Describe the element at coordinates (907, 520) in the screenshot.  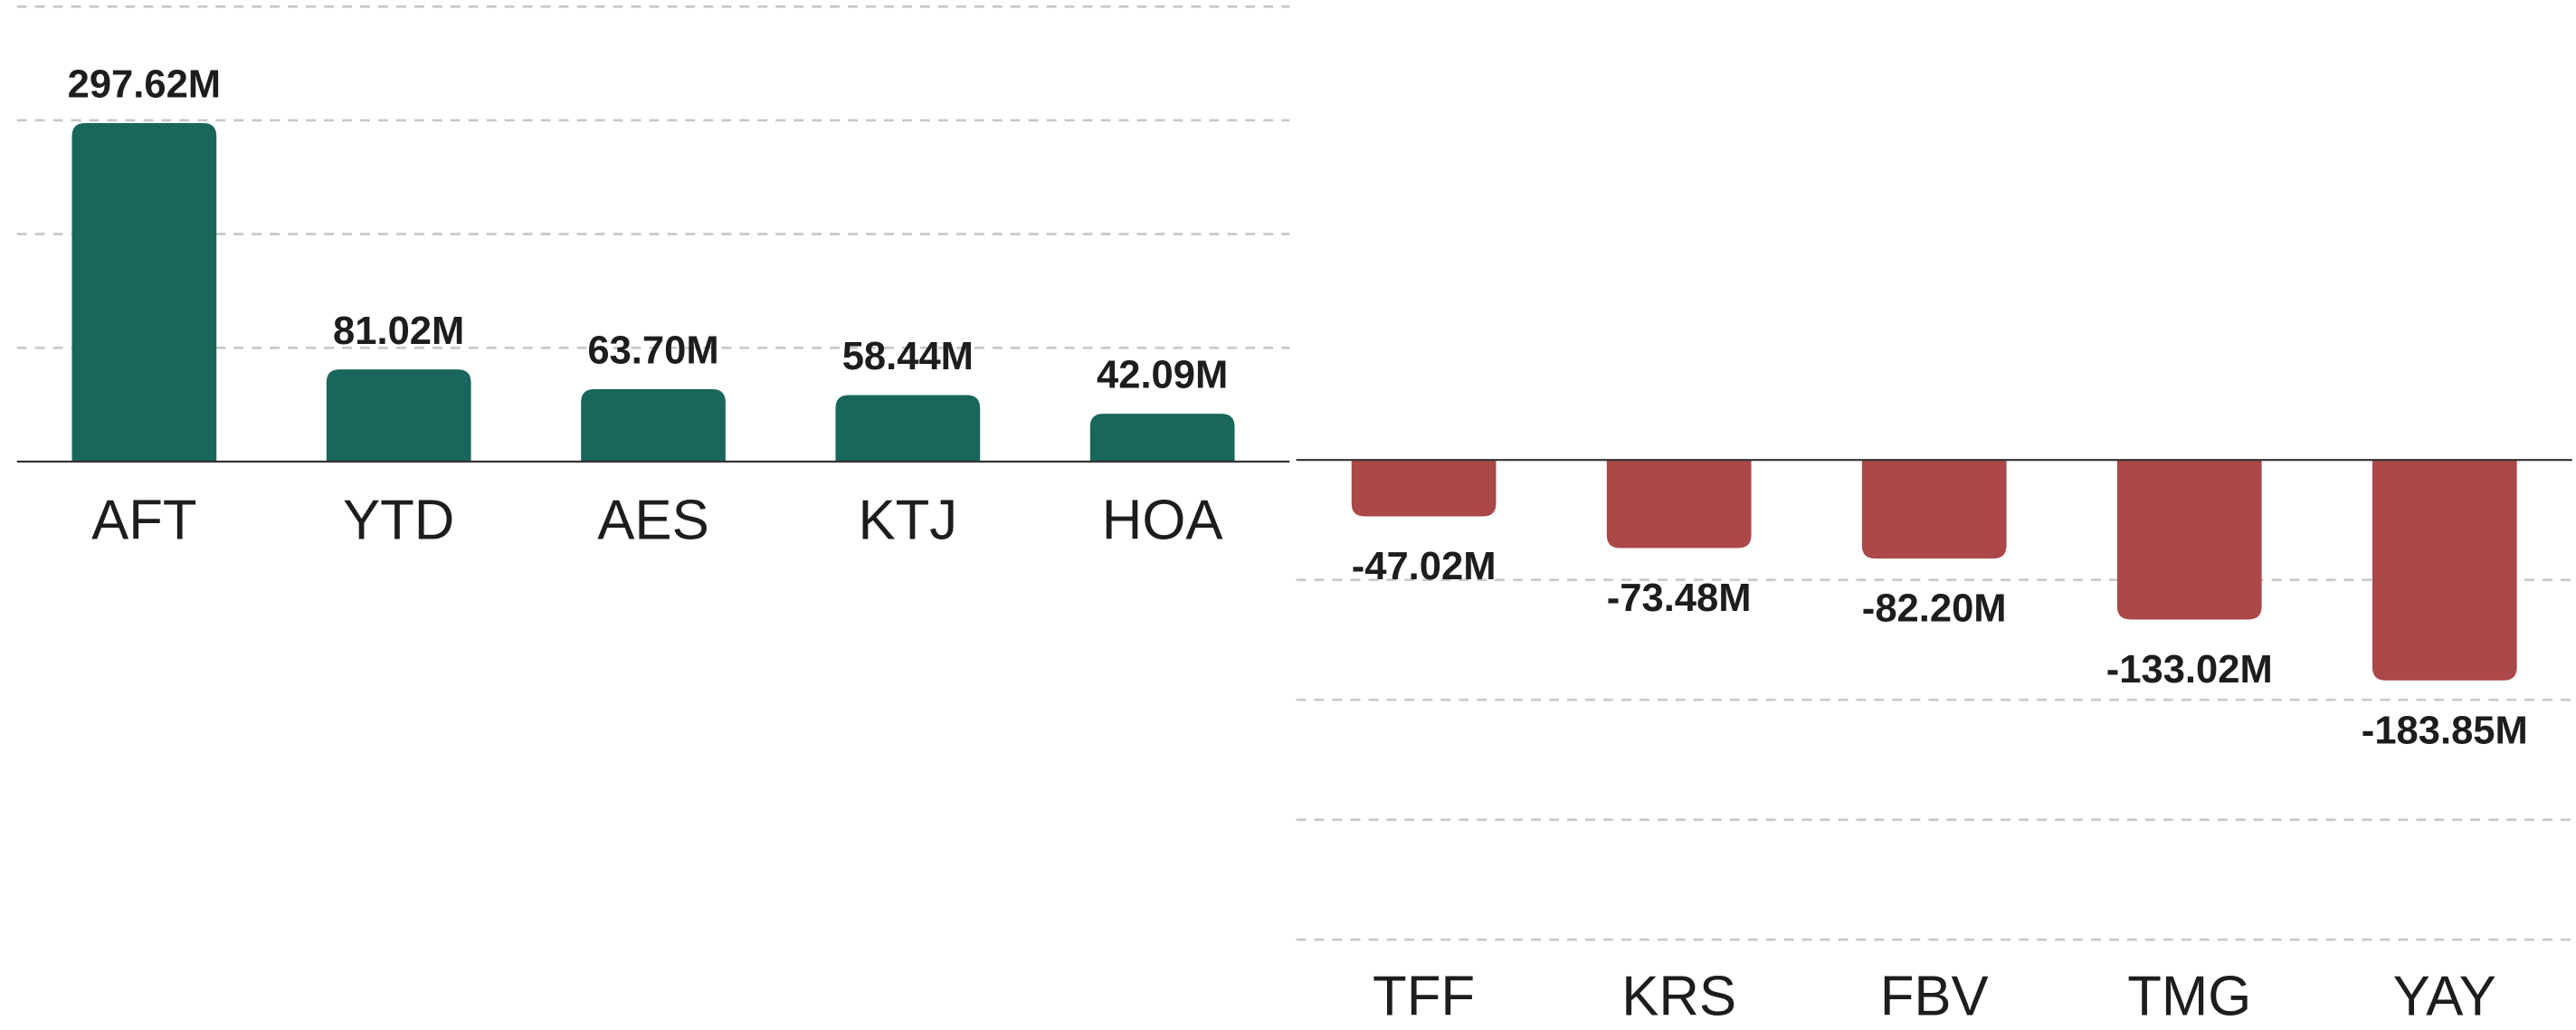
I see `x-tick-label: KTJ` at that location.